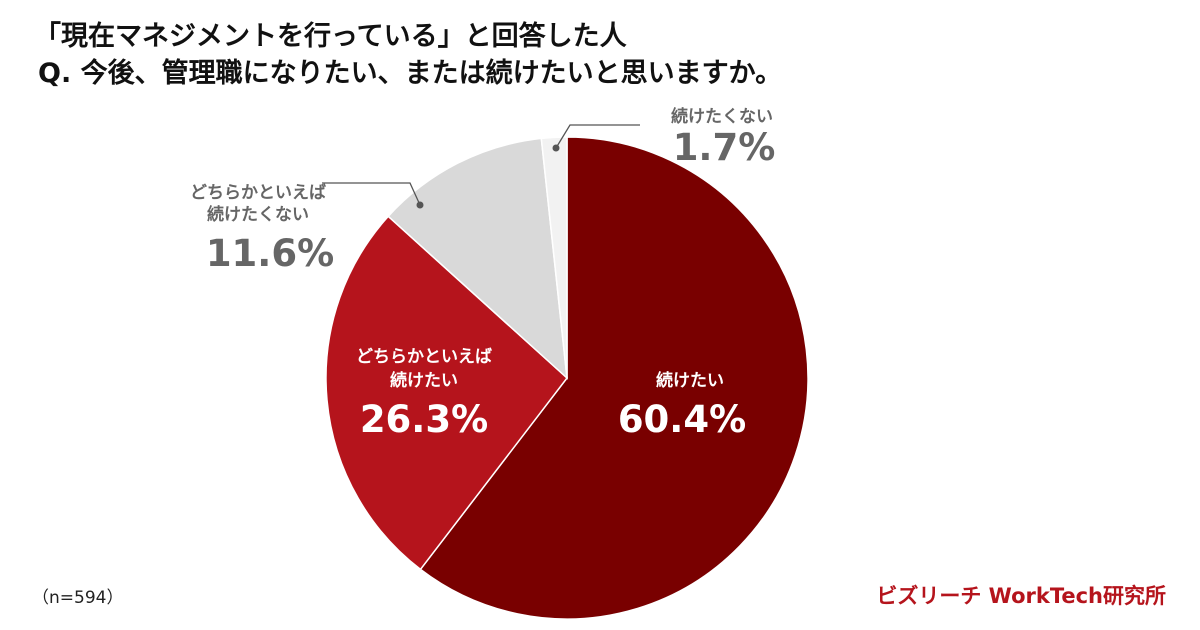 Image resolution: width=1200 pixels, height=630 pixels. Describe the element at coordinates (258, 193) in the screenshot. I see `callout-label-2-line1: どちらかといえば` at that location.